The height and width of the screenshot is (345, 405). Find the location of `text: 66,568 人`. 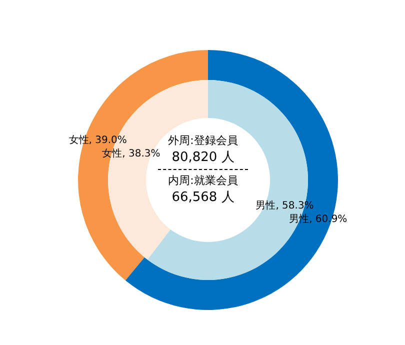

text: 66,568 人 is located at coordinates (203, 197).